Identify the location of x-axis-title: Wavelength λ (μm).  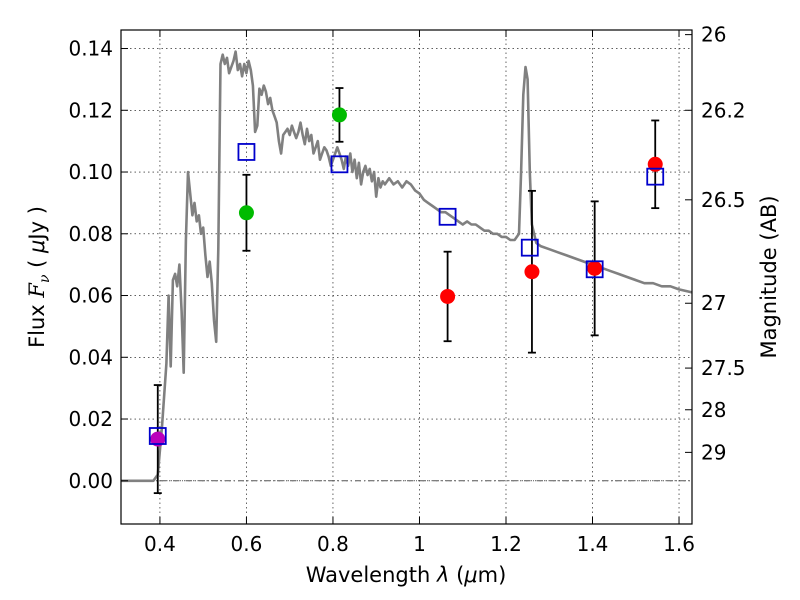
(406, 575).